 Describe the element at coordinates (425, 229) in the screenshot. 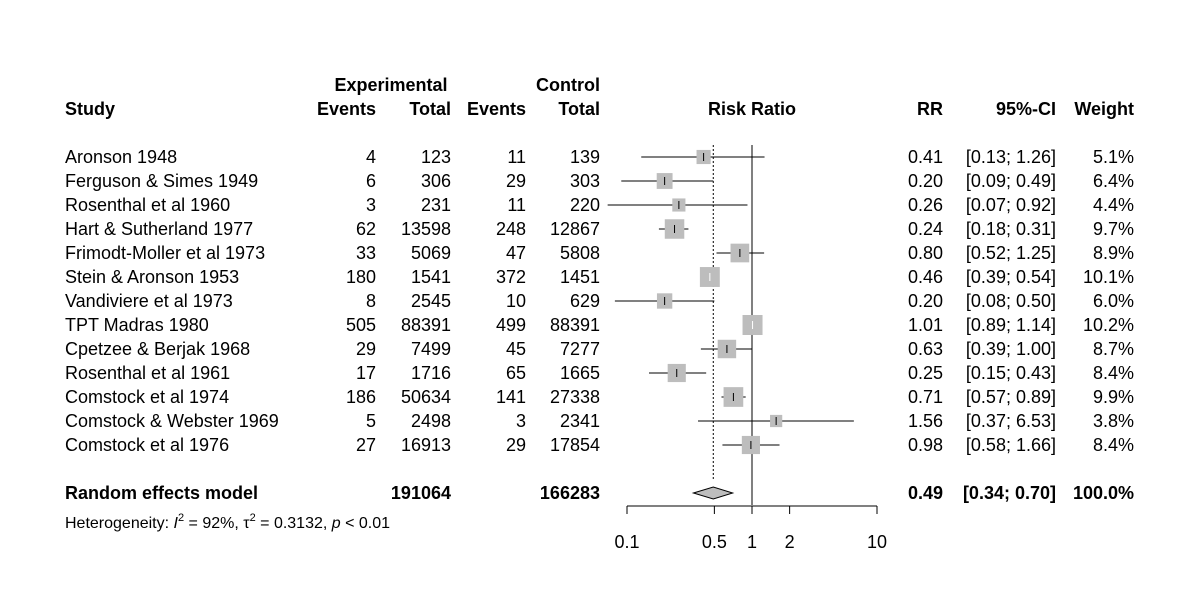

I see `exp-total: 13598` at that location.